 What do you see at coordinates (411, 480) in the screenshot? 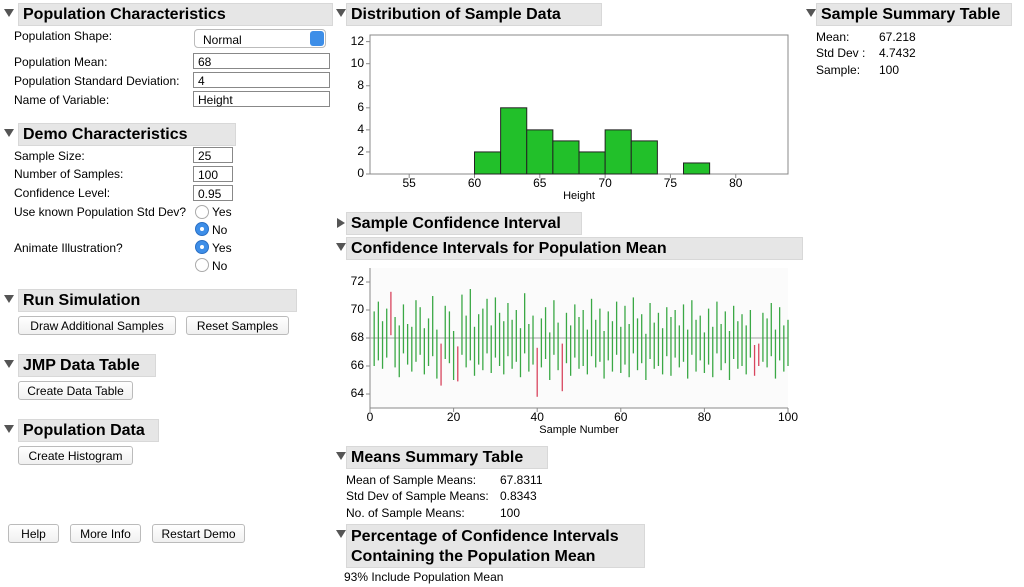
I see `table-label: Mean of Sample Means:` at bounding box center [411, 480].